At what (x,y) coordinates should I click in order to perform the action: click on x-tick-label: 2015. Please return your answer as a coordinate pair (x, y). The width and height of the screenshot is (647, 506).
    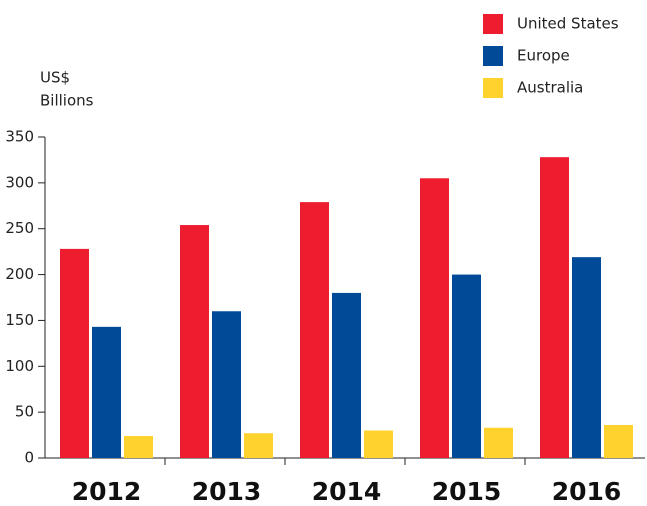
    Looking at the image, I should click on (467, 491).